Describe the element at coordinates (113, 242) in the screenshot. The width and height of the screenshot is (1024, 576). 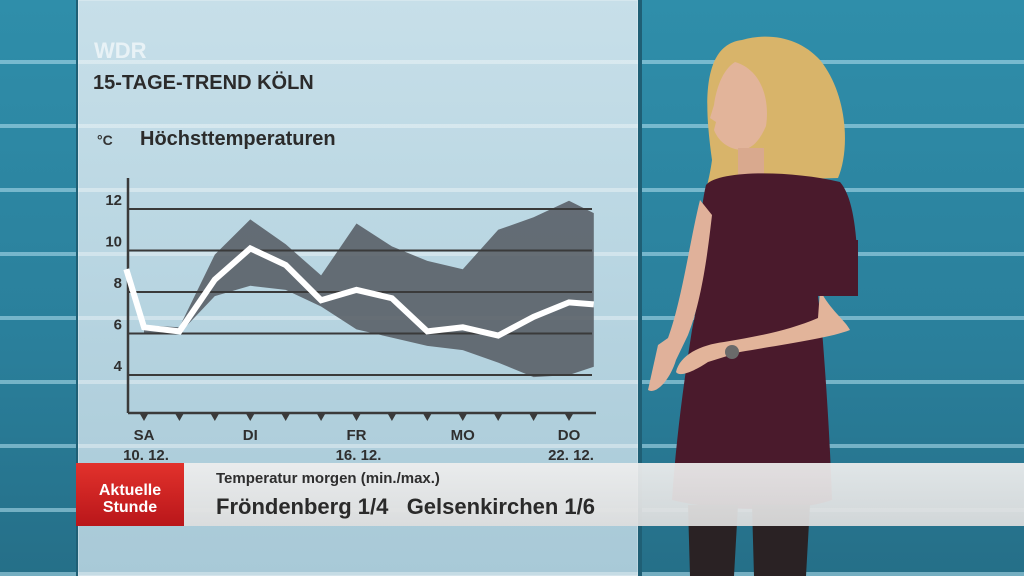
I see `y-tick-label-10: 10` at that location.